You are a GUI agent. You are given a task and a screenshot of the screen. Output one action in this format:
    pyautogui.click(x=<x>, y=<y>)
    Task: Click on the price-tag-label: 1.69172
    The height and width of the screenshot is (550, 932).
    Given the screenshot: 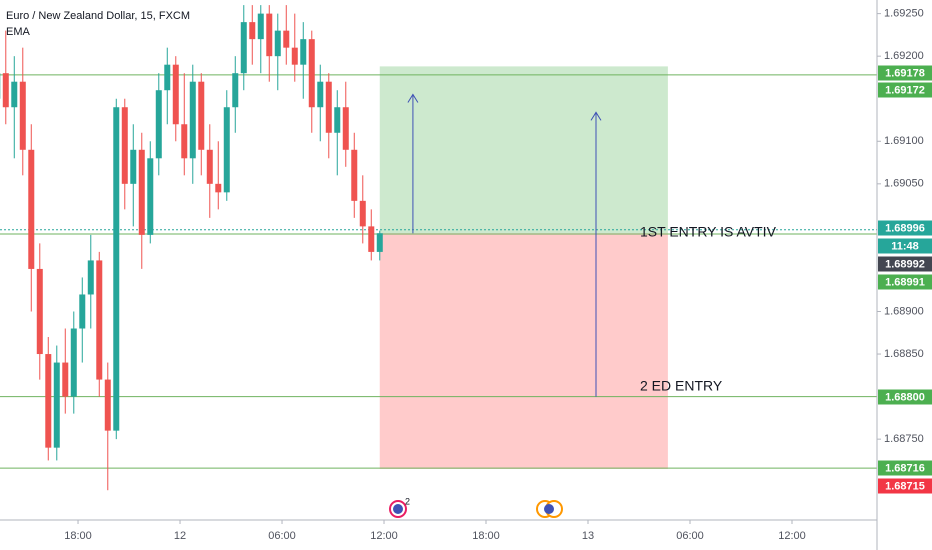 What is the action you would take?
    pyautogui.click(x=905, y=90)
    